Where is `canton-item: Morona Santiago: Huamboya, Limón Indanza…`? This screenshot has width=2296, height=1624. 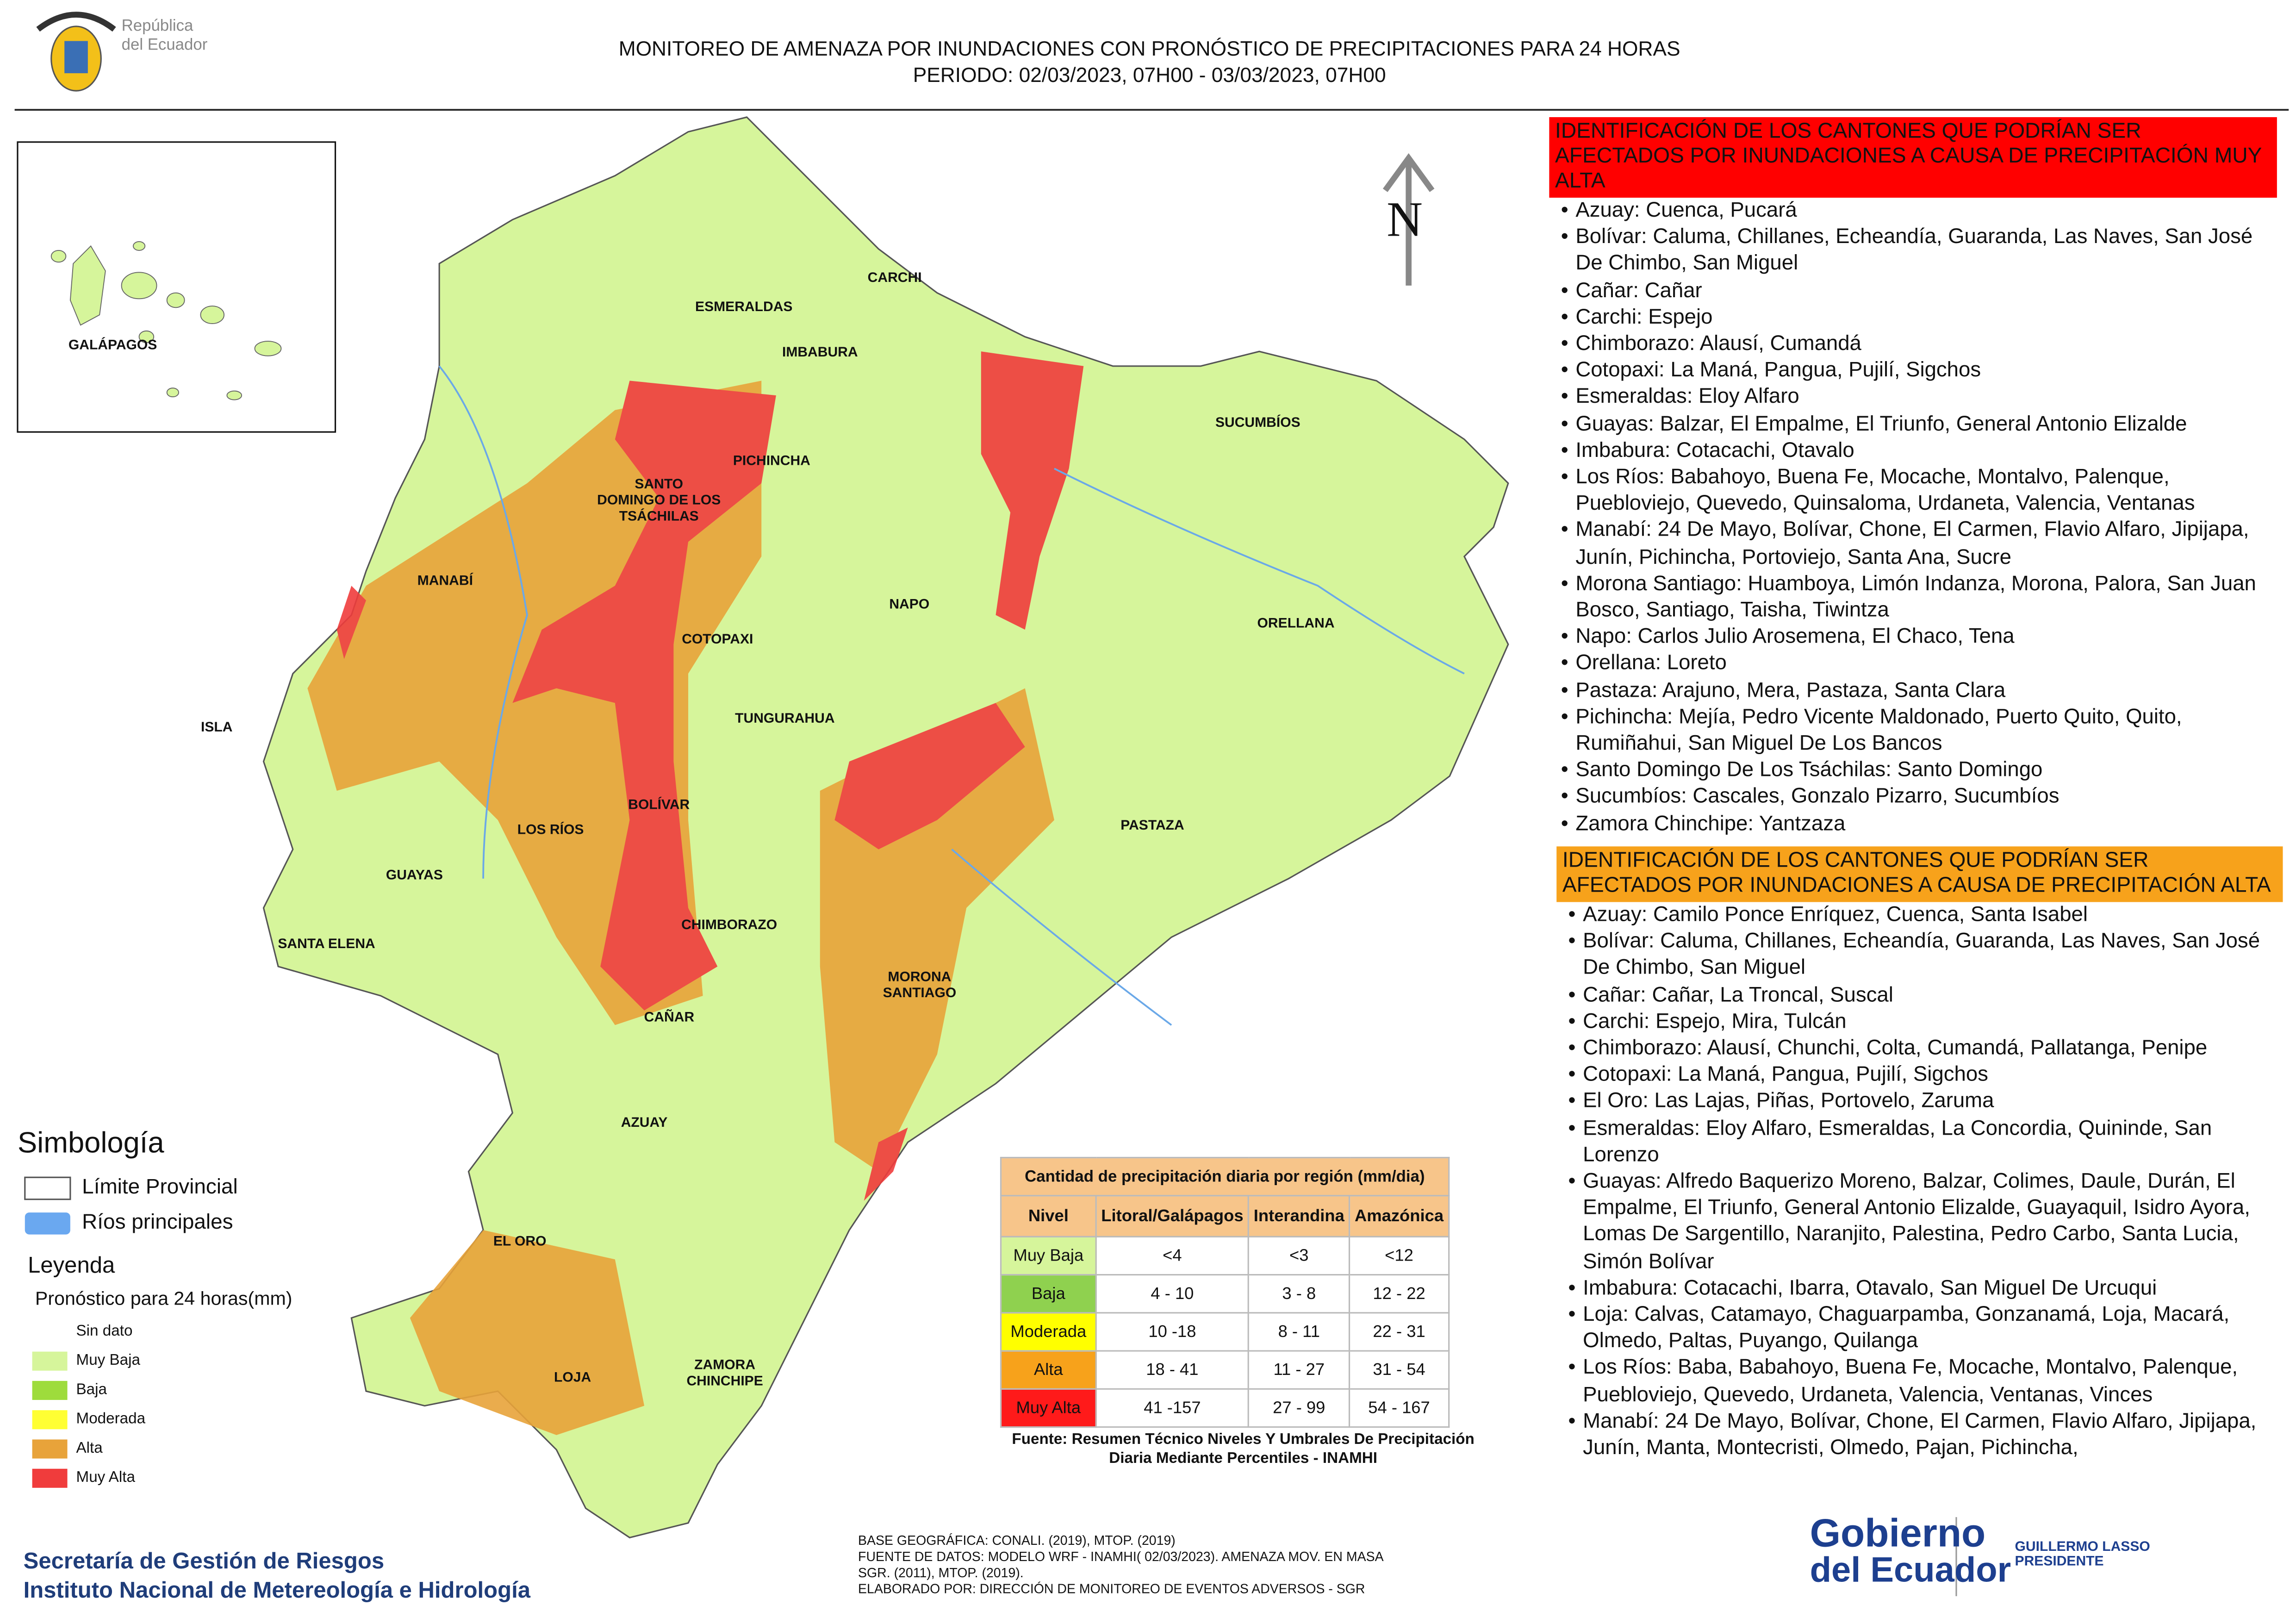
canton-item: Morona Santiago: Huamboya, Limón Indanza… is located at coordinates (1919, 597).